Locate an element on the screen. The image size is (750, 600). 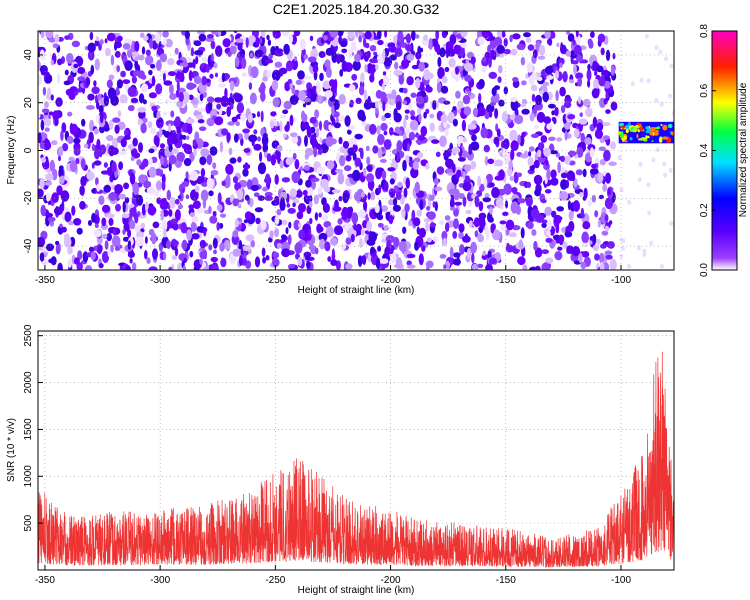
signal-cell is located at coordinates (648, 132).